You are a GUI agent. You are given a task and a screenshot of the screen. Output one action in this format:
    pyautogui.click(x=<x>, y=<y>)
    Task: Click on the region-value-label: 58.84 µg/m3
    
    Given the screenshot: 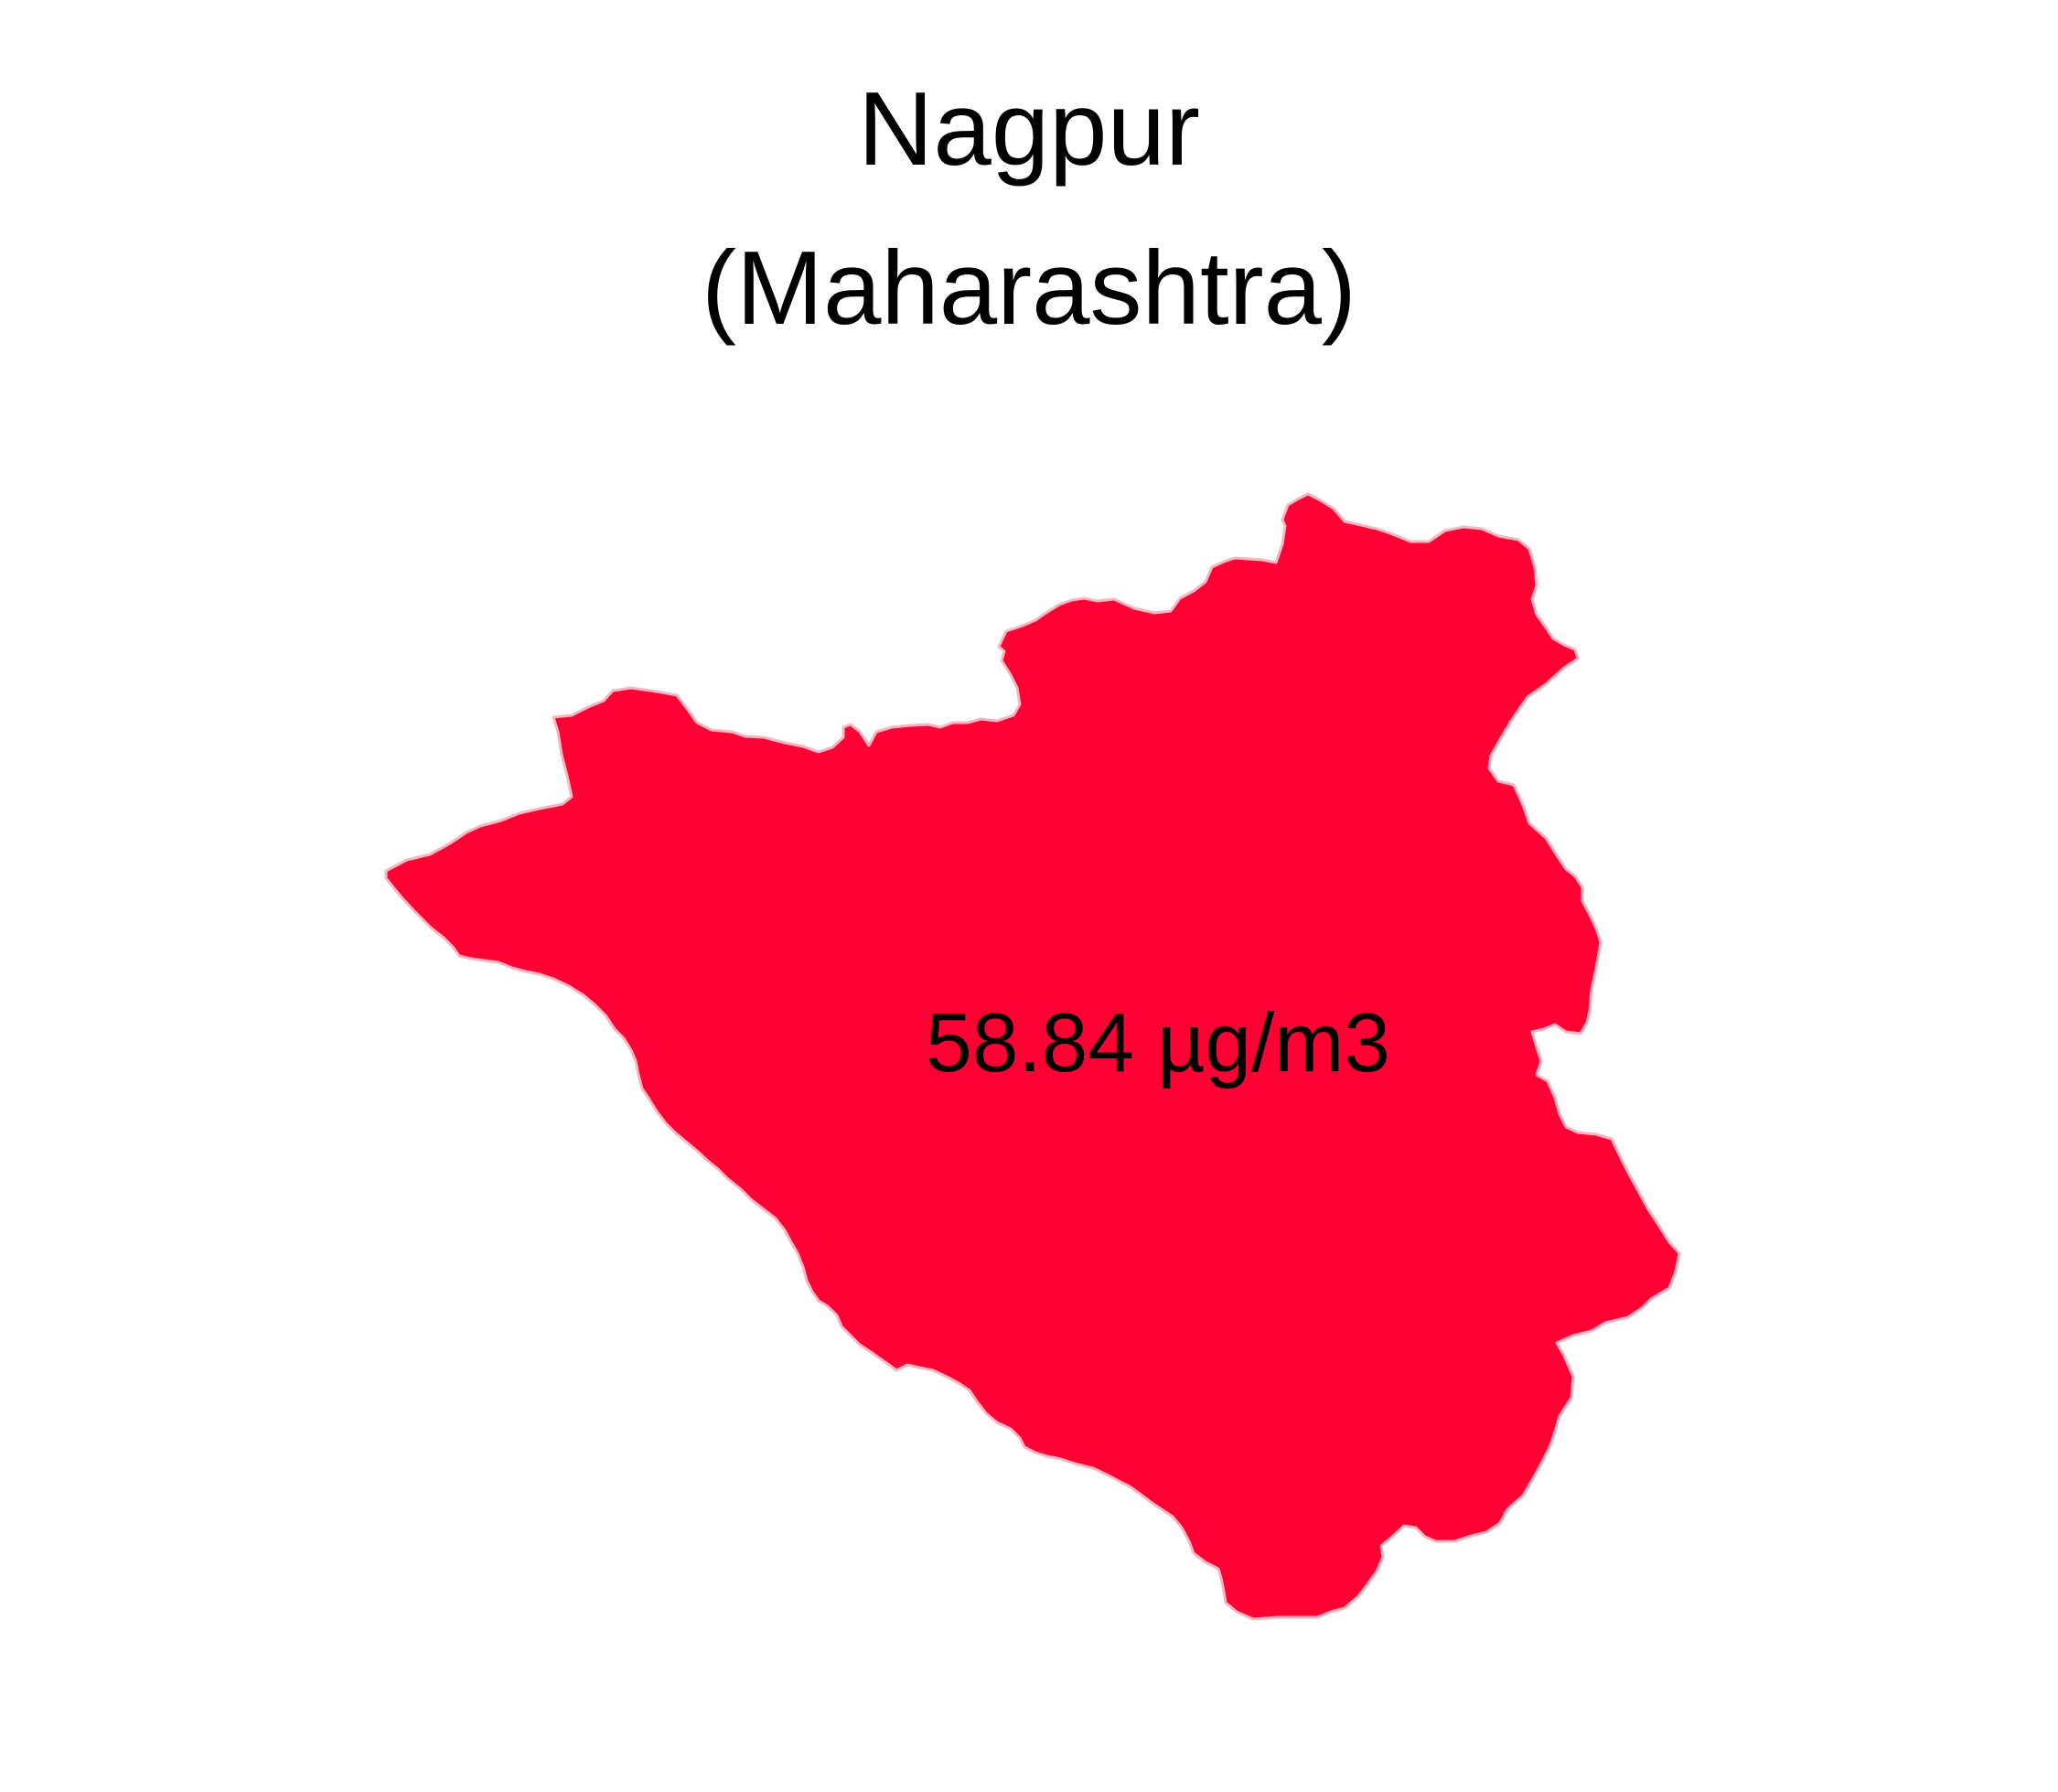 What is the action you would take?
    pyautogui.click(x=1158, y=1043)
    